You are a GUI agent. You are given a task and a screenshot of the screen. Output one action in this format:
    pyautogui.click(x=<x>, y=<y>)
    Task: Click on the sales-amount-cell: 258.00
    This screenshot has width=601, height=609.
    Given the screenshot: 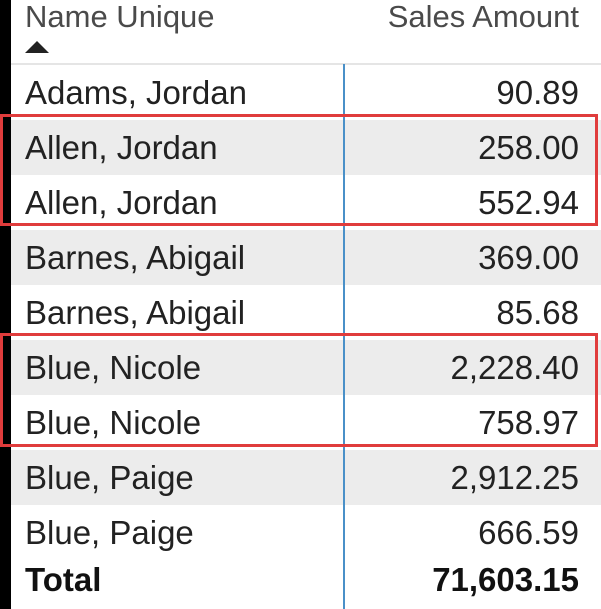 What is the action you would take?
    pyautogui.click(x=528, y=147)
    